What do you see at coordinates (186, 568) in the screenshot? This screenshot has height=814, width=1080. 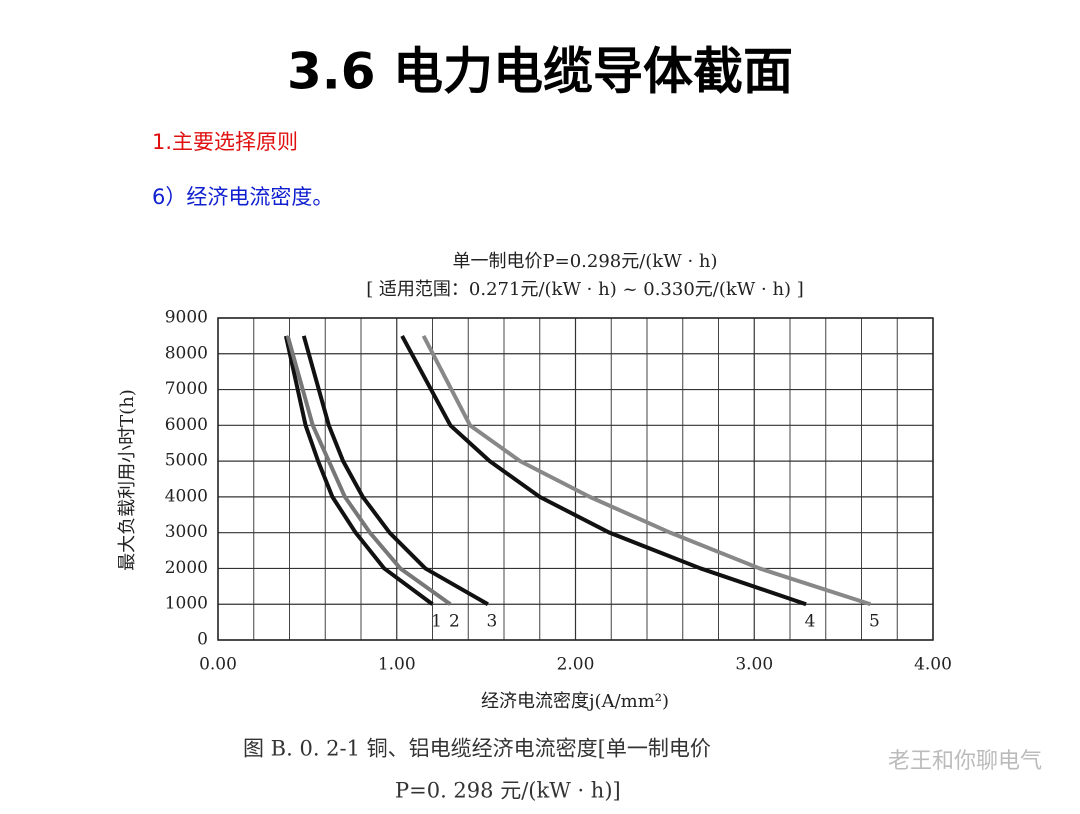 I see `y-tick-label: 2000` at bounding box center [186, 568].